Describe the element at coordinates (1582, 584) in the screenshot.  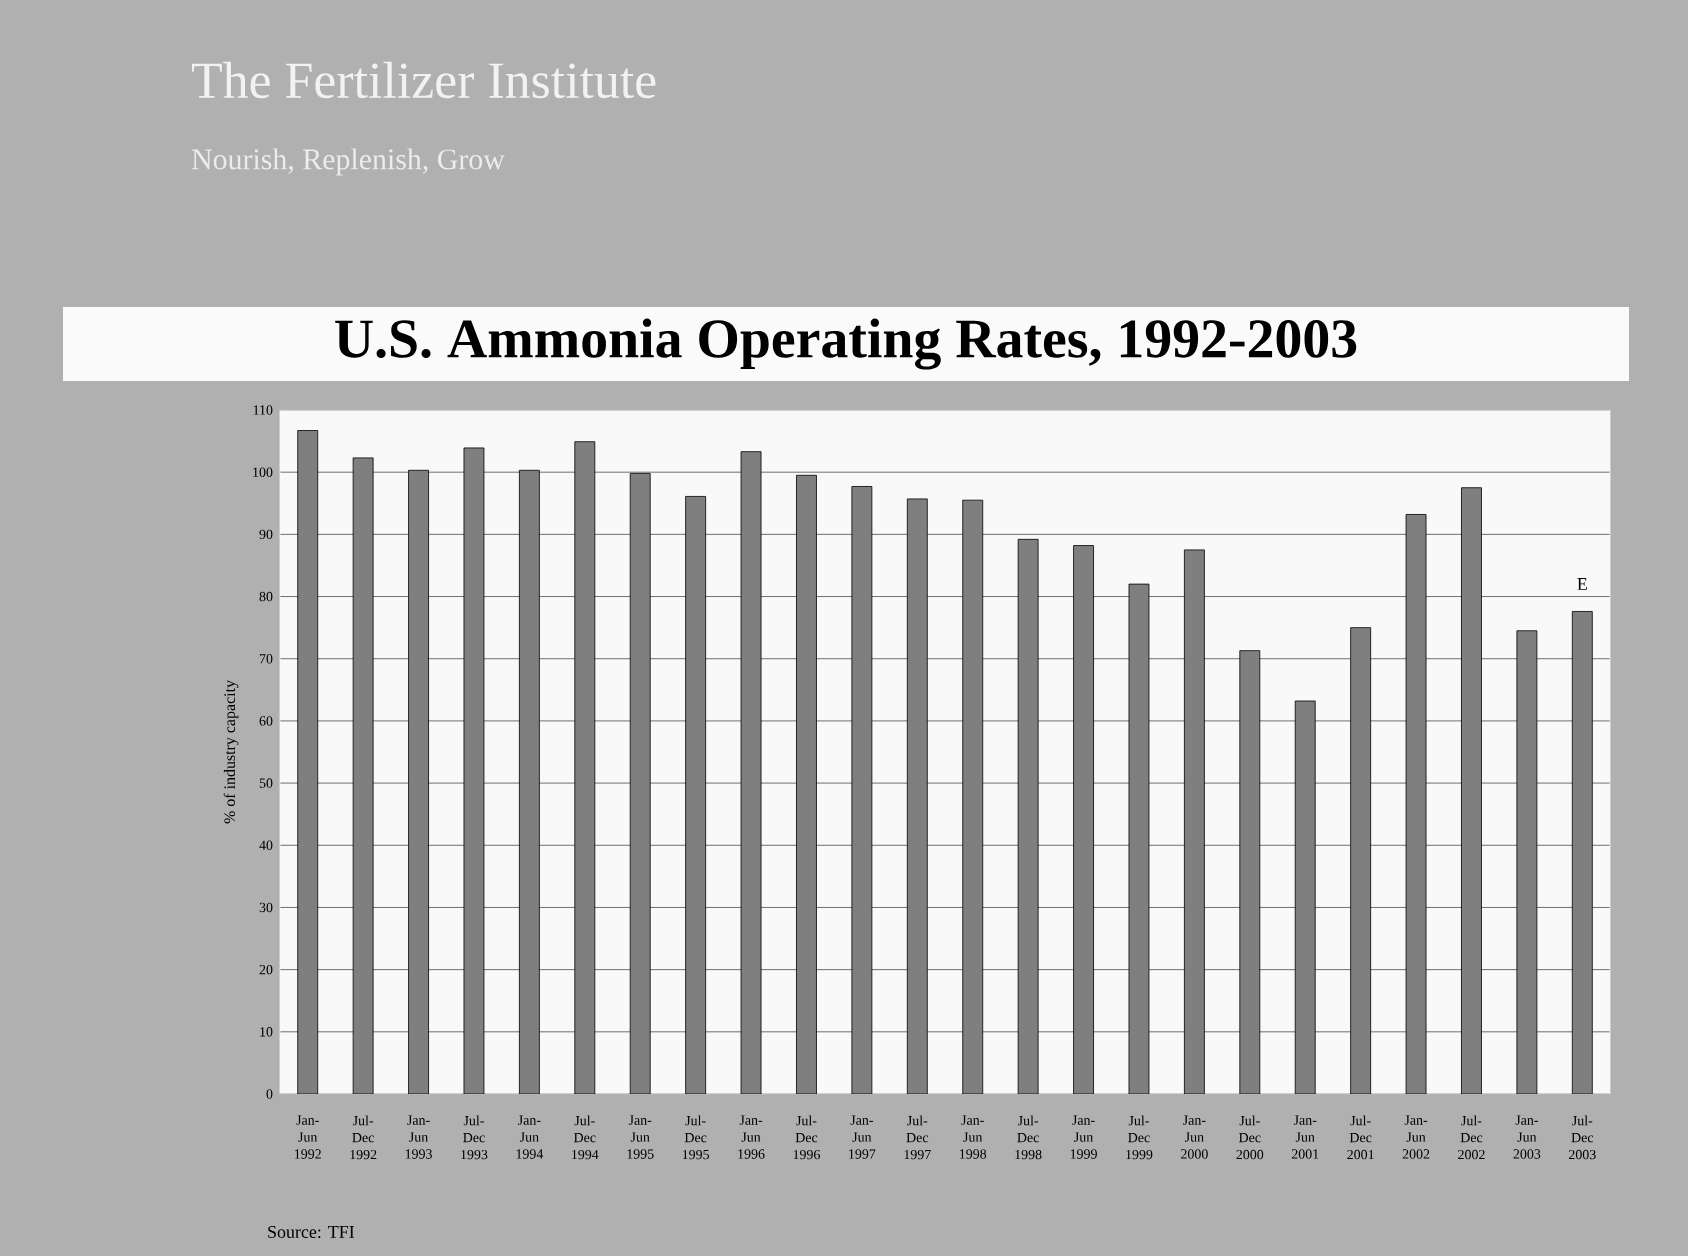
I see `annotation: E` at that location.